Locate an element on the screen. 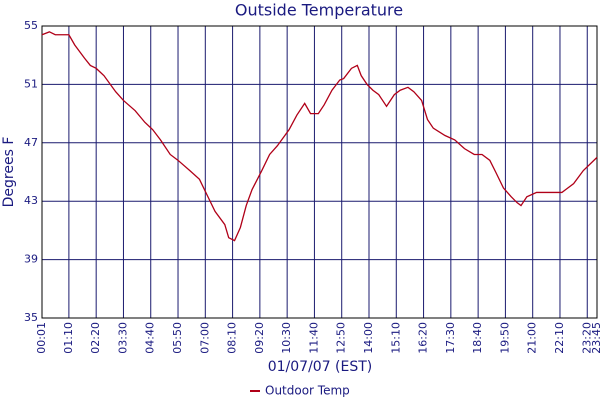  x-tick-label: 10:30 is located at coordinates (286, 338).